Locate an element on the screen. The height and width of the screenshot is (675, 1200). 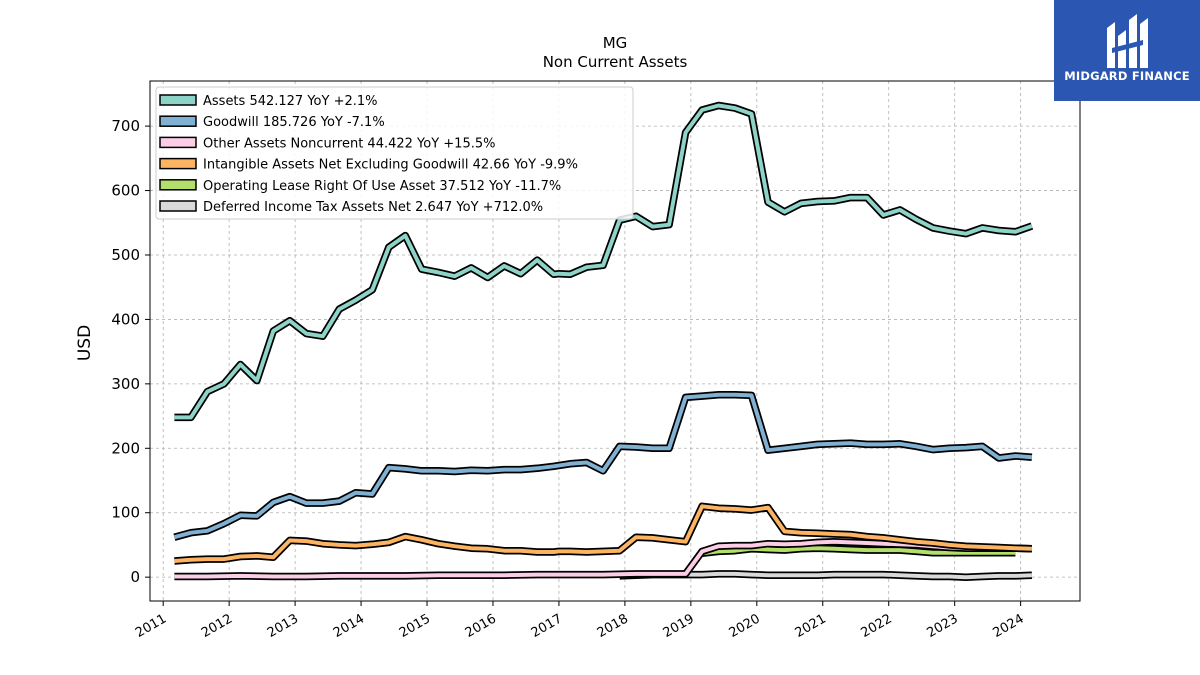
y-axis-label: USD is located at coordinates (85, 343).